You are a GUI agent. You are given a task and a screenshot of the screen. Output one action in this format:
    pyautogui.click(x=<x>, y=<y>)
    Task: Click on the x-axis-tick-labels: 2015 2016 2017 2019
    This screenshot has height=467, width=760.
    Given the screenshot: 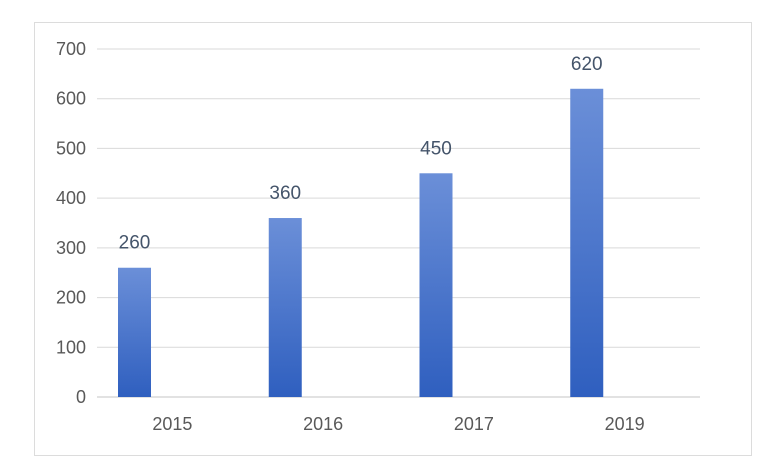 What is the action you would take?
    pyautogui.click(x=398, y=424)
    